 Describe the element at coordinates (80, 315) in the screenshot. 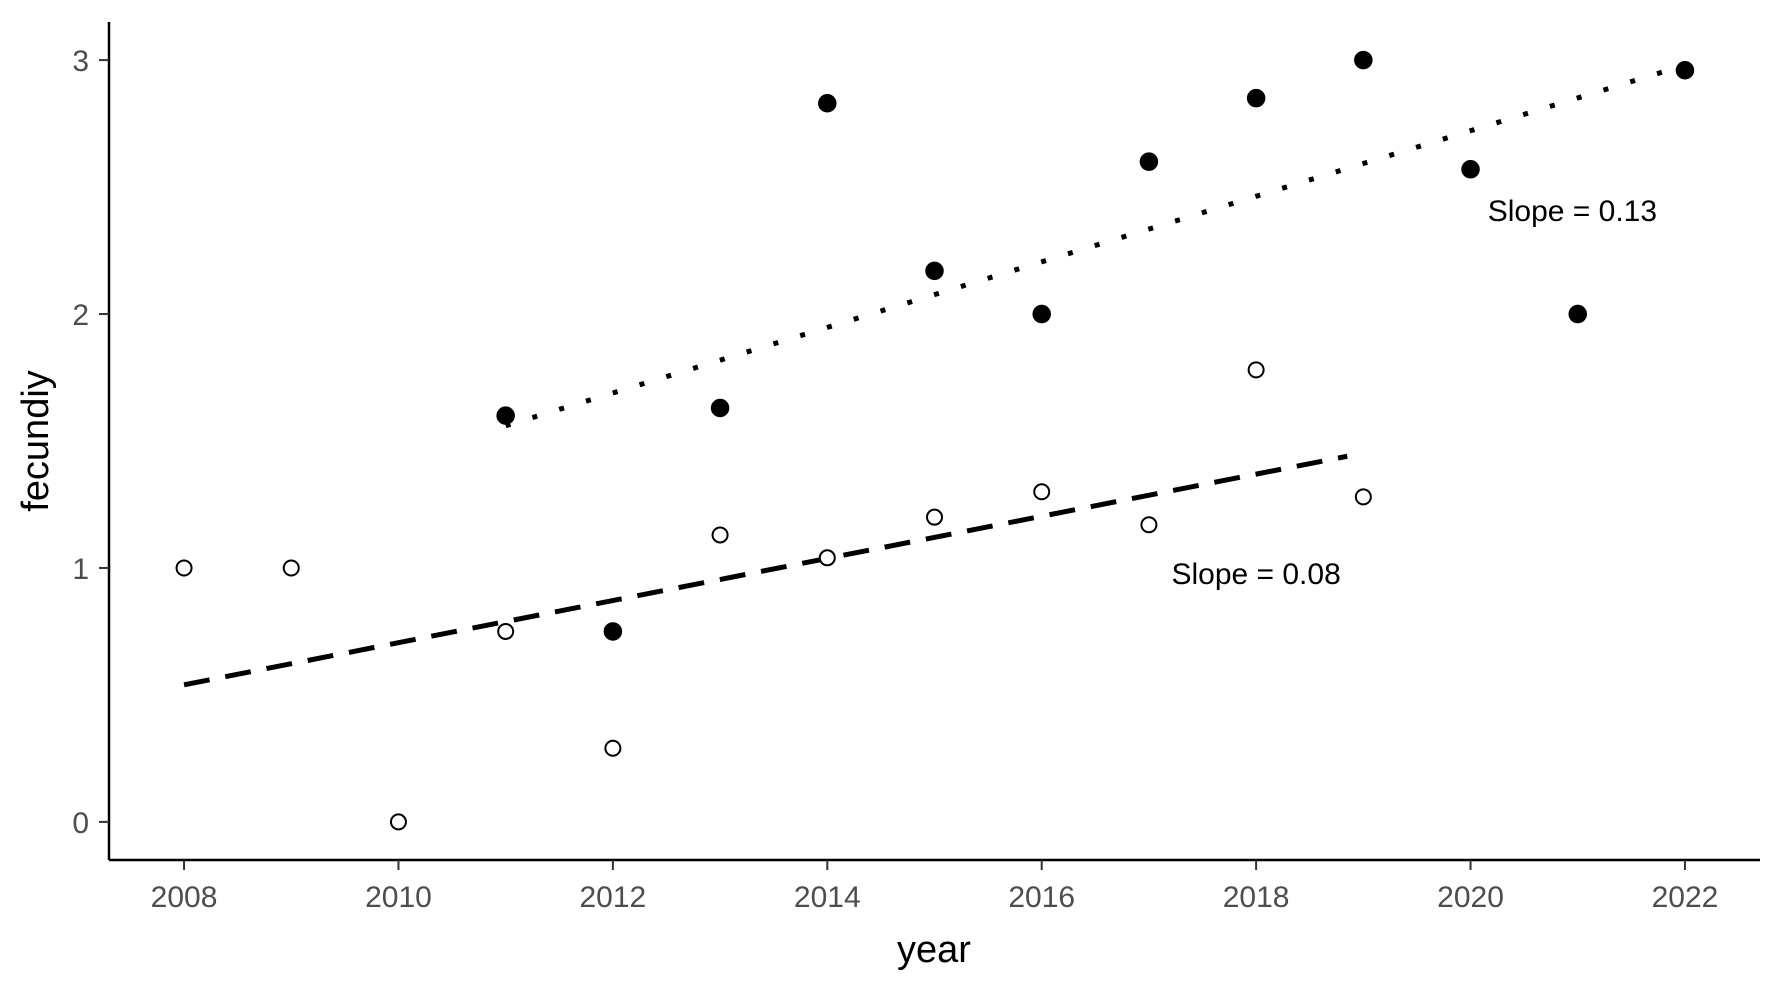

I see `y-tick-label: 2` at that location.